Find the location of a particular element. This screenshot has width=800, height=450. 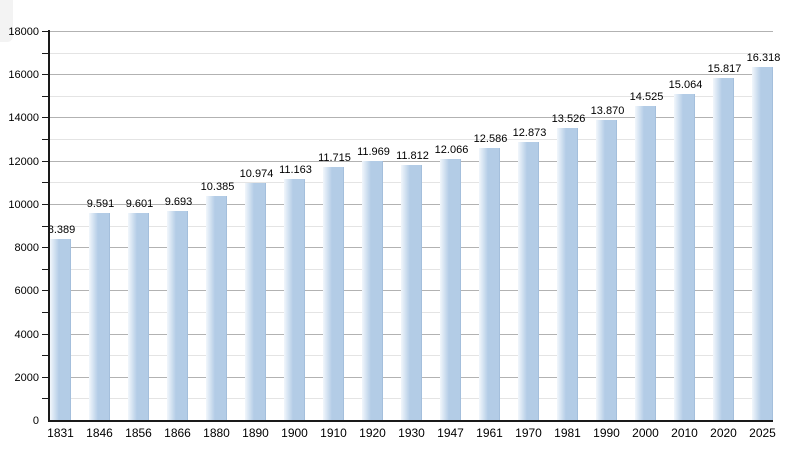

bar-value-label: 12.066 is located at coordinates (451, 150).